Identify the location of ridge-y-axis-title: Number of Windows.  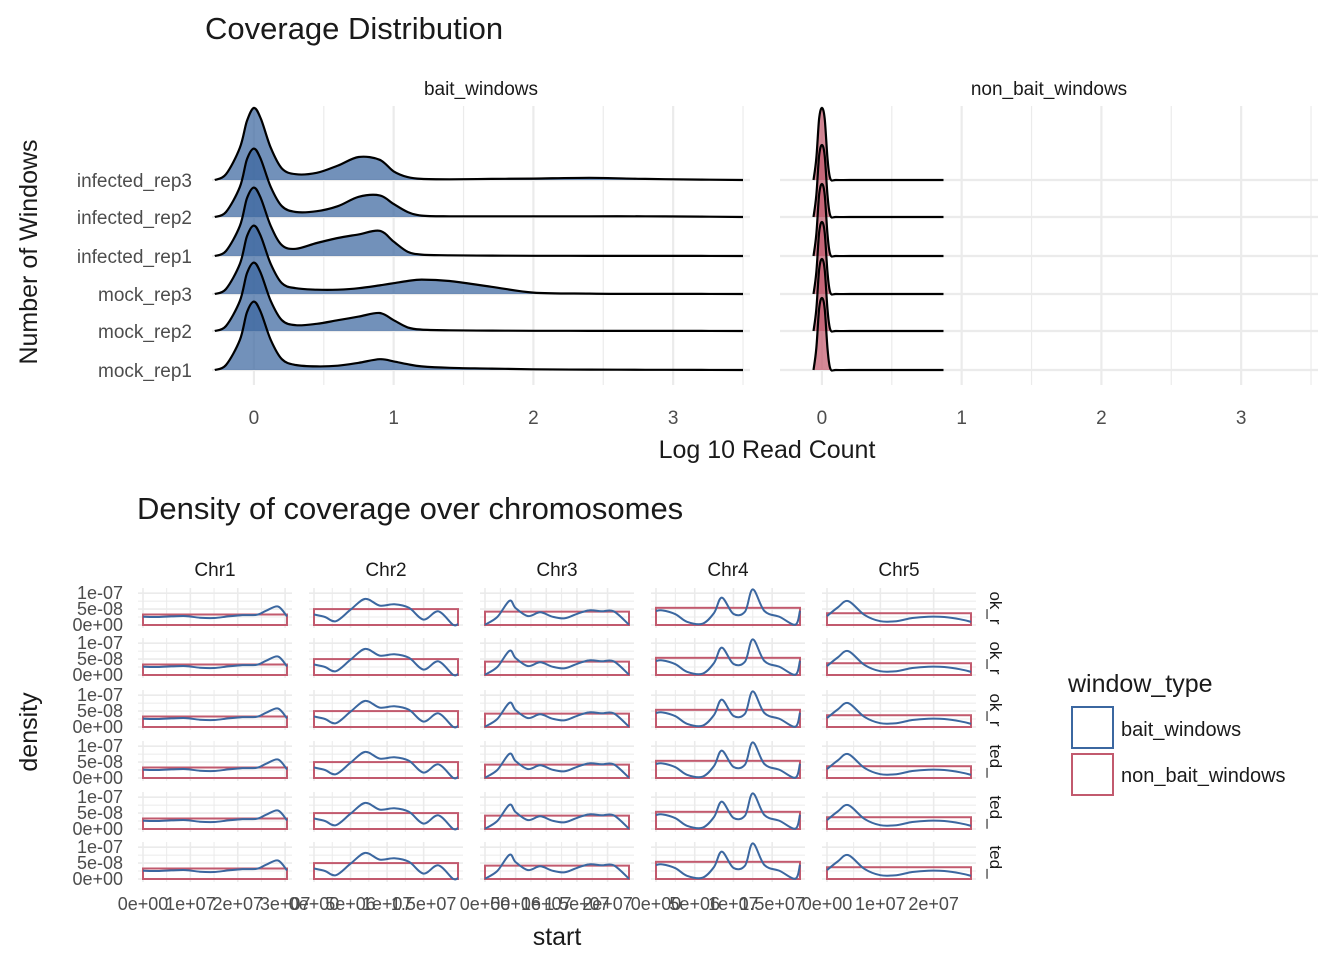
(29, 251).